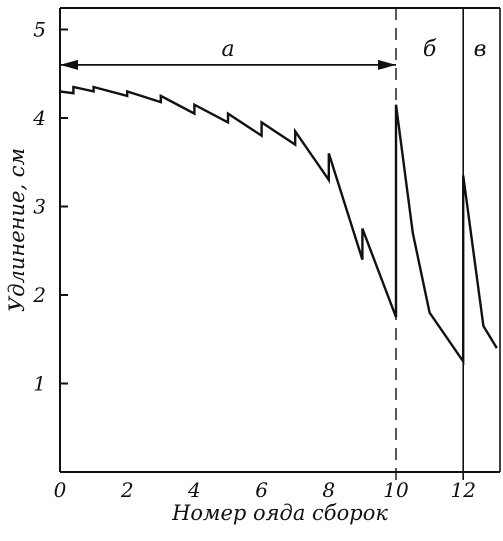 This screenshot has width=503, height=541. I want to click on y-tick-label: 3, so click(39, 207).